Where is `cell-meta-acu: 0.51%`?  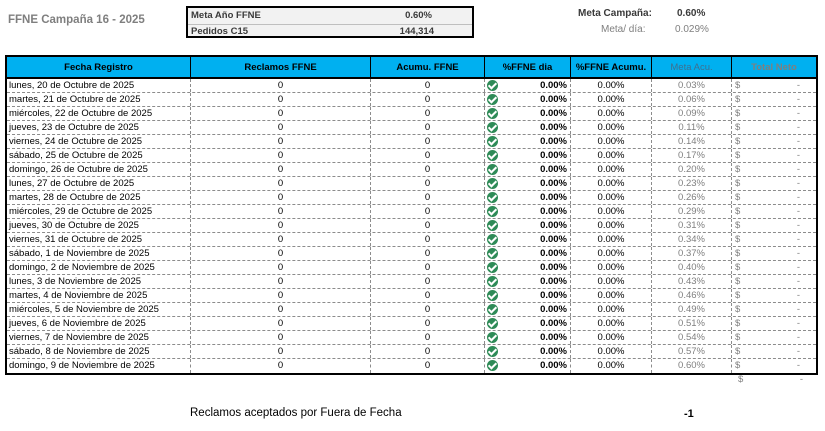
cell-meta-acu: 0.51% is located at coordinates (692, 323).